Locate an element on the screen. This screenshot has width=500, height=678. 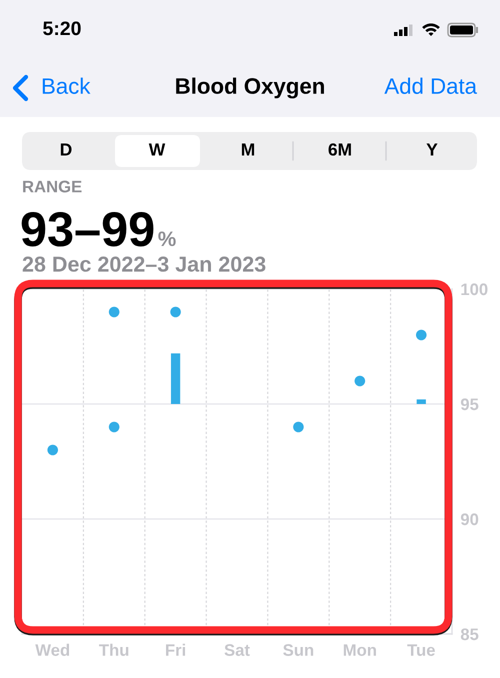
x-tick-label: Tue is located at coordinates (421, 650).